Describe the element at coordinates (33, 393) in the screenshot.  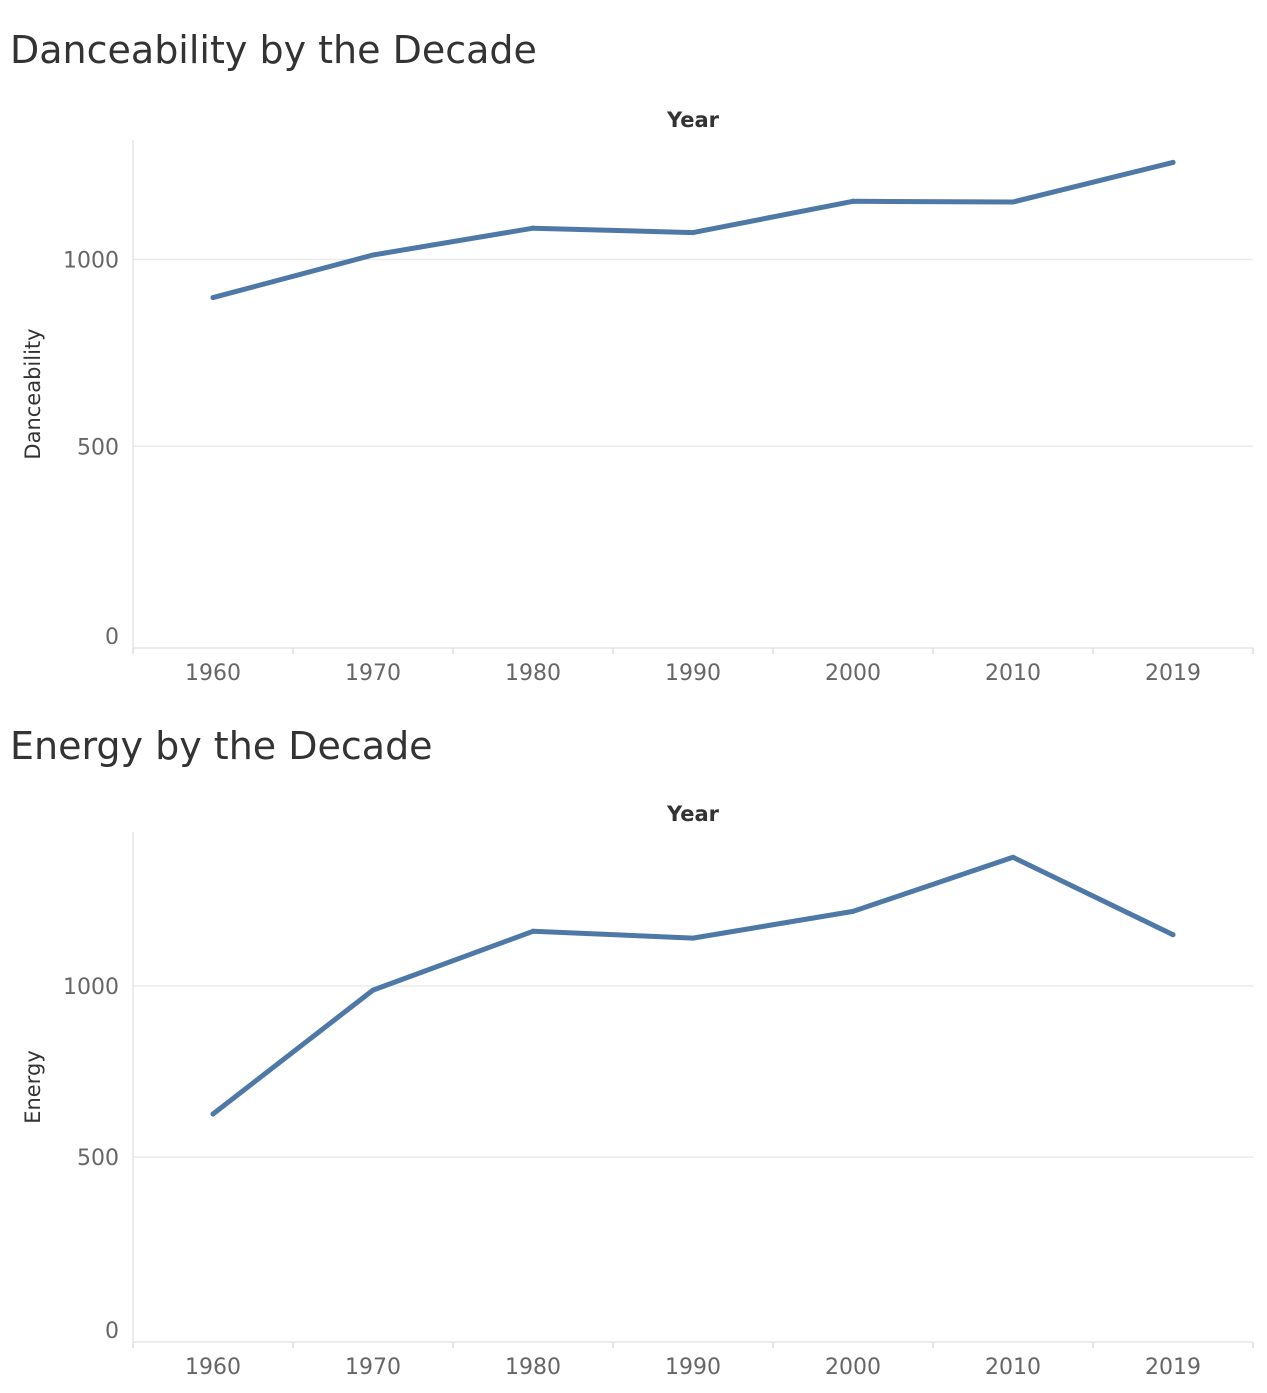
I see `y-axis-title: Danceability` at that location.